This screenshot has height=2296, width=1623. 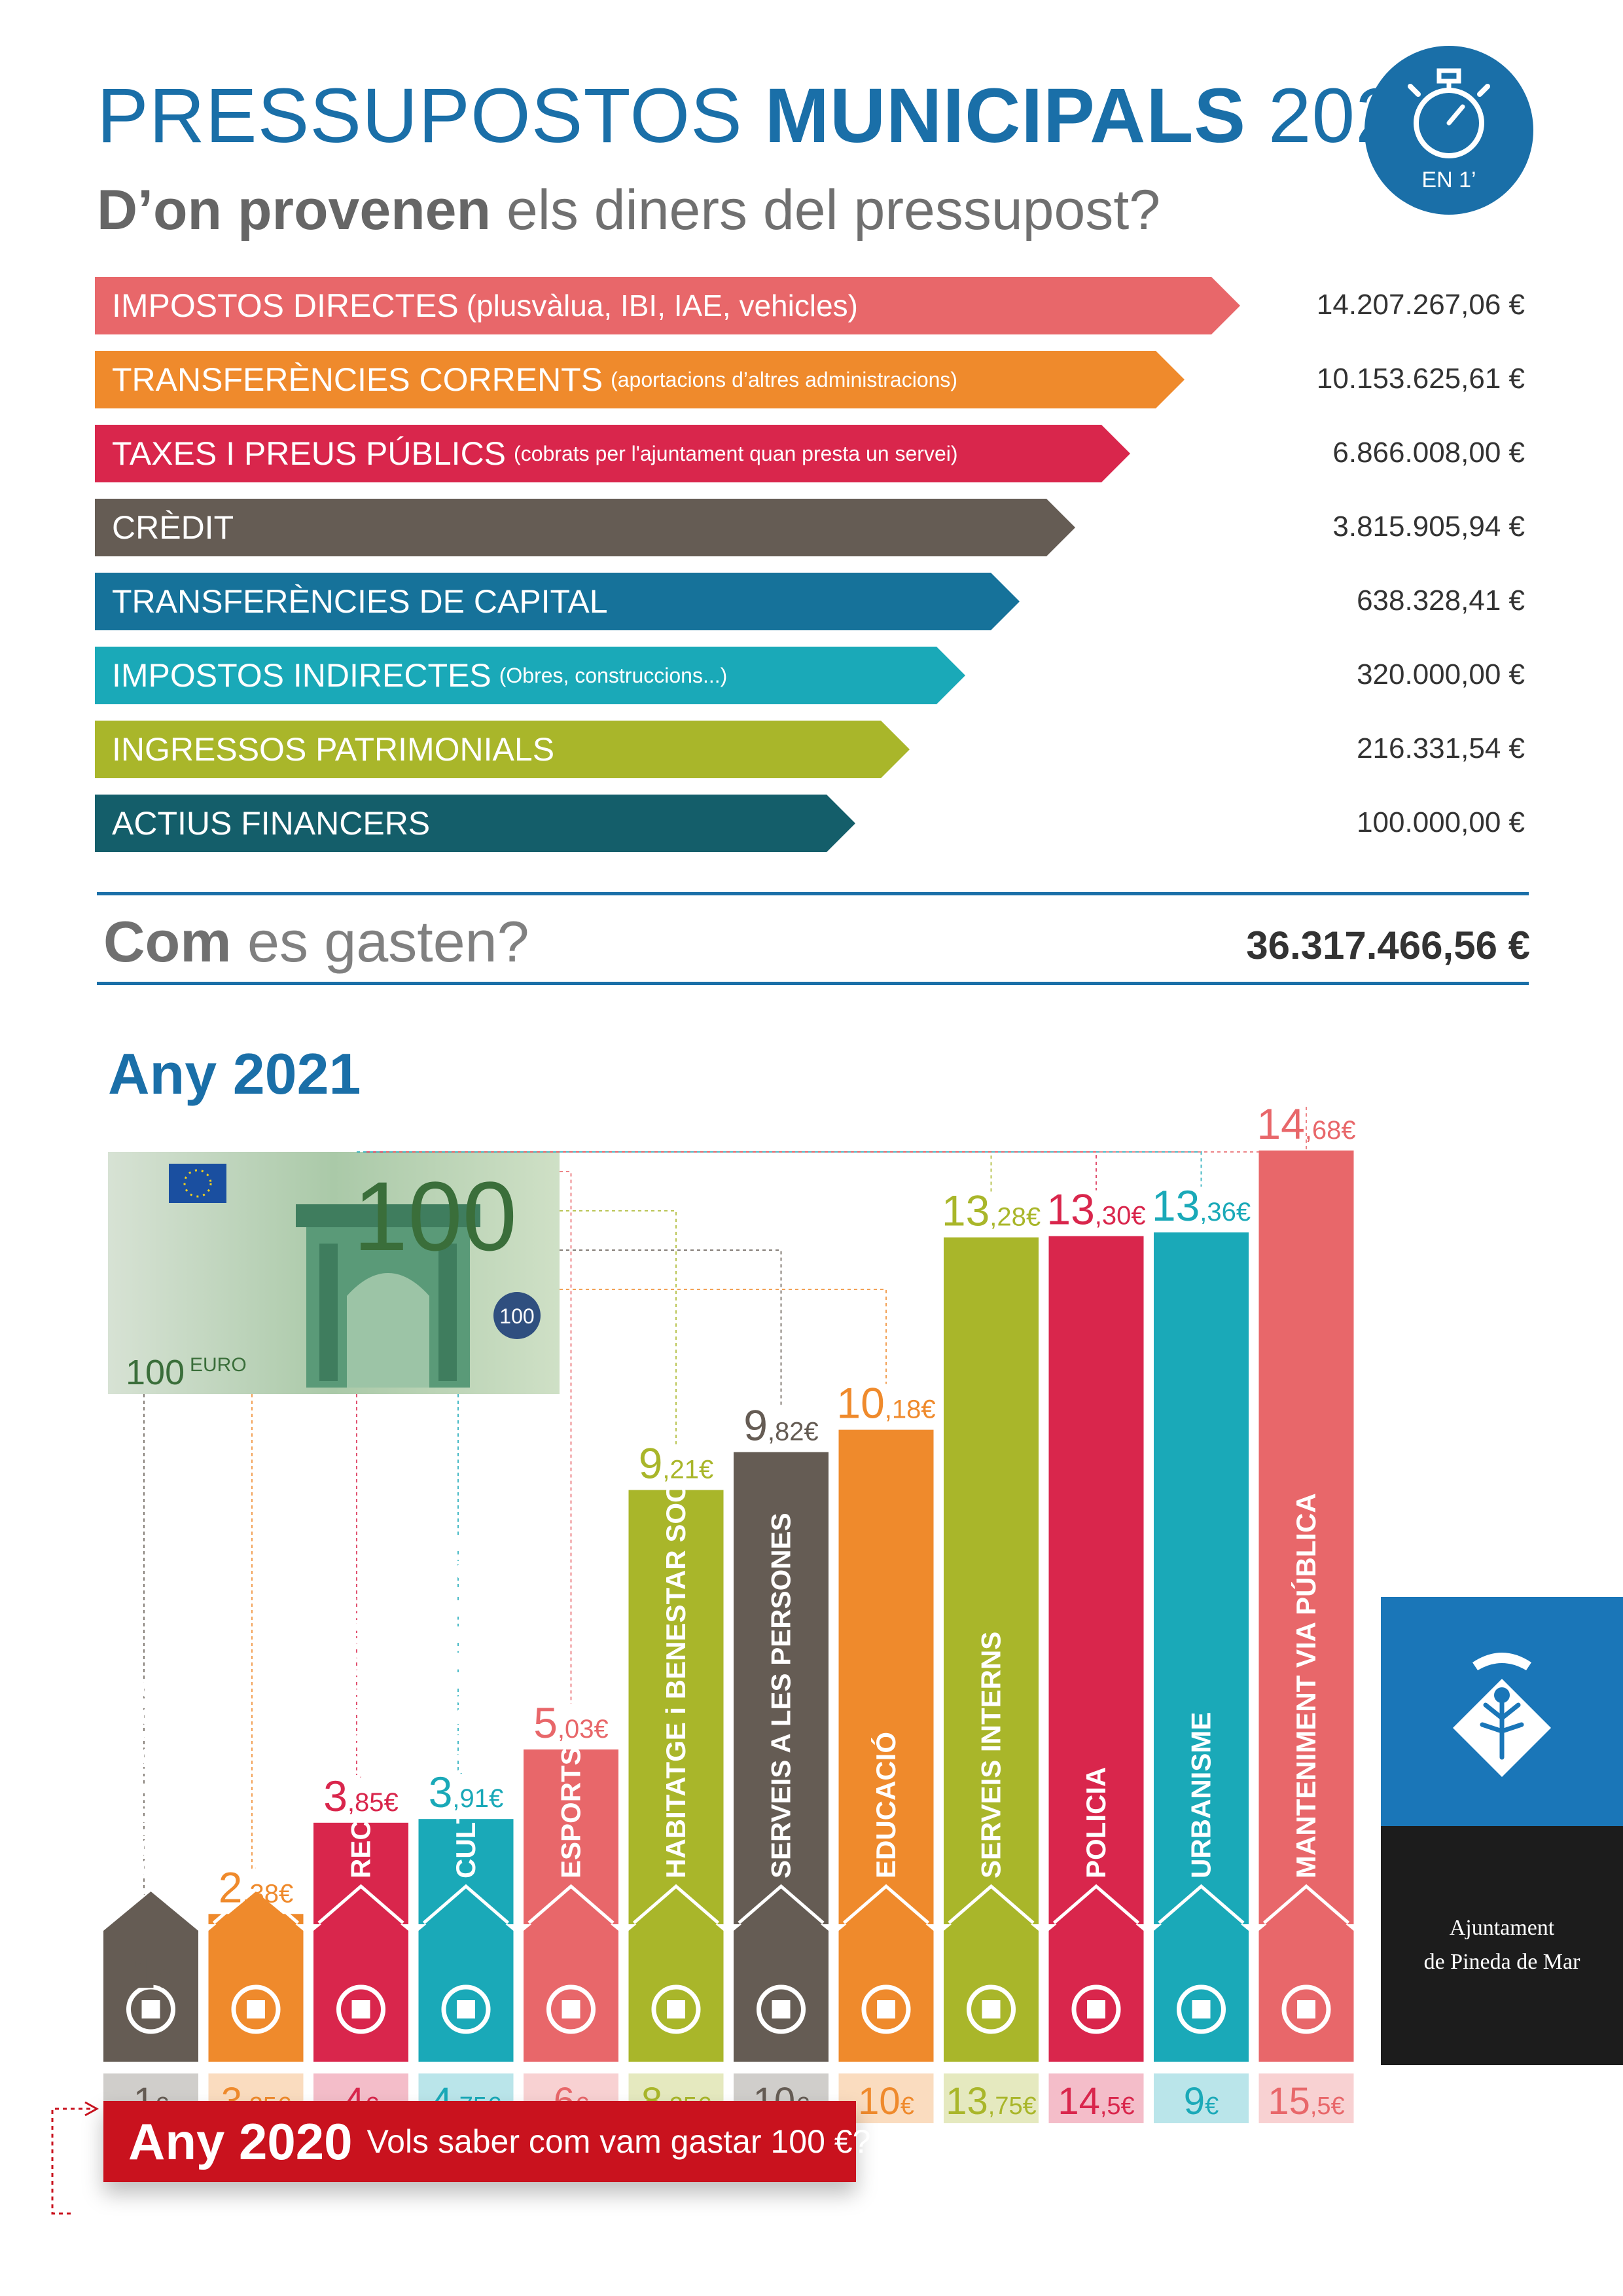 I want to click on value-dec: ,03€, so click(x=583, y=1729).